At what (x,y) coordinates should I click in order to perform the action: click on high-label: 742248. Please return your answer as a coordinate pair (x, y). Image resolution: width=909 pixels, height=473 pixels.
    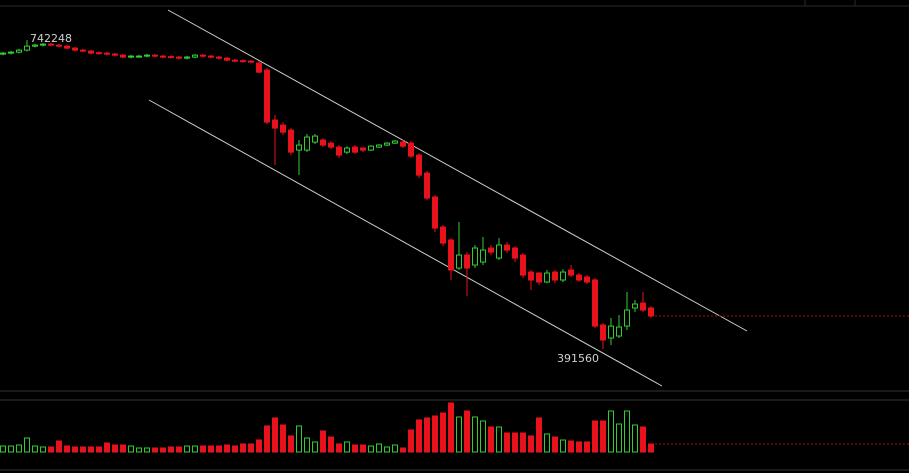
    Looking at the image, I should click on (51, 38).